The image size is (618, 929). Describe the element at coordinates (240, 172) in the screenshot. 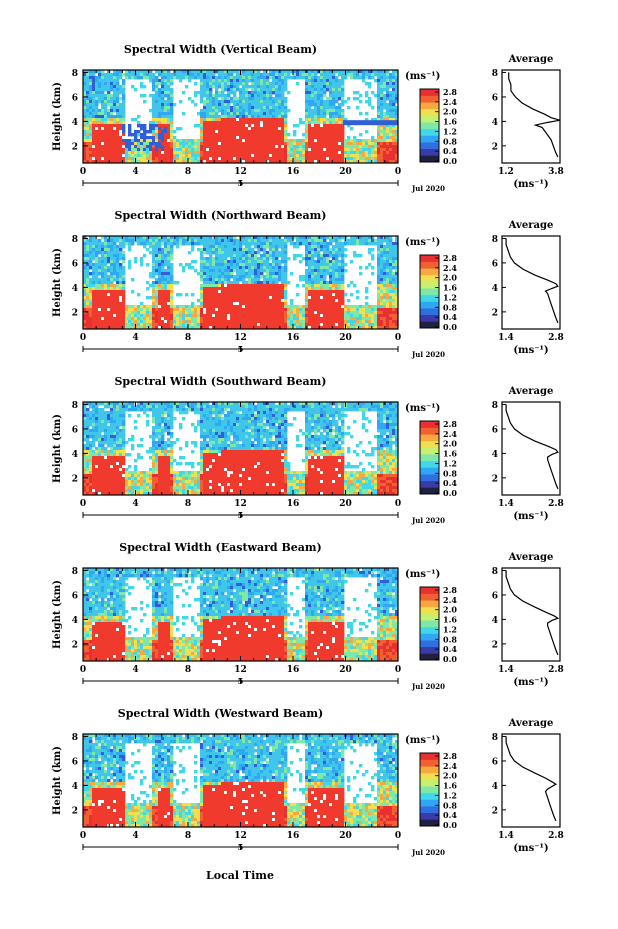

I see `x-tick-label: 12` at that location.